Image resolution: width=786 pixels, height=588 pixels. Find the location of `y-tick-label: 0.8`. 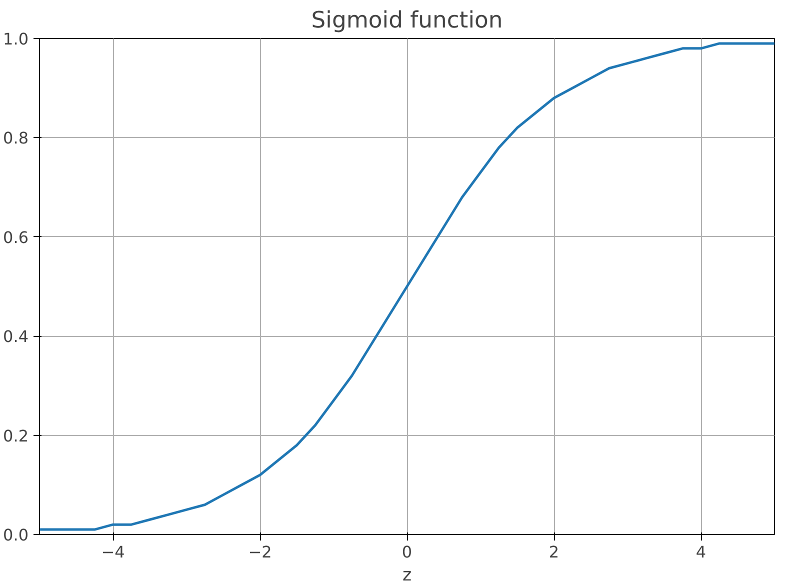

y-tick-label: 0.8 is located at coordinates (16, 138).